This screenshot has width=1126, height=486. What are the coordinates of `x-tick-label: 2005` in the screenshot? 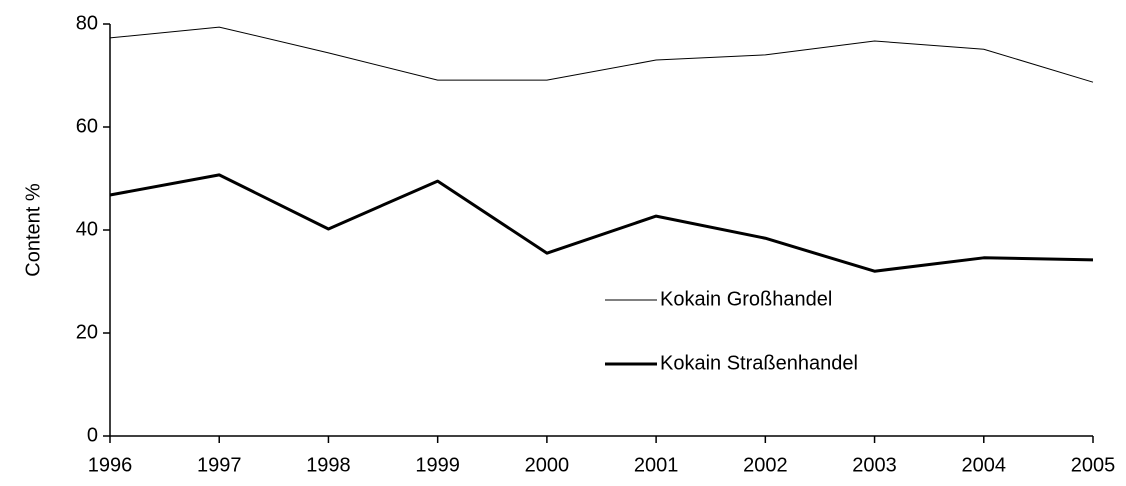 It's located at (1093, 465).